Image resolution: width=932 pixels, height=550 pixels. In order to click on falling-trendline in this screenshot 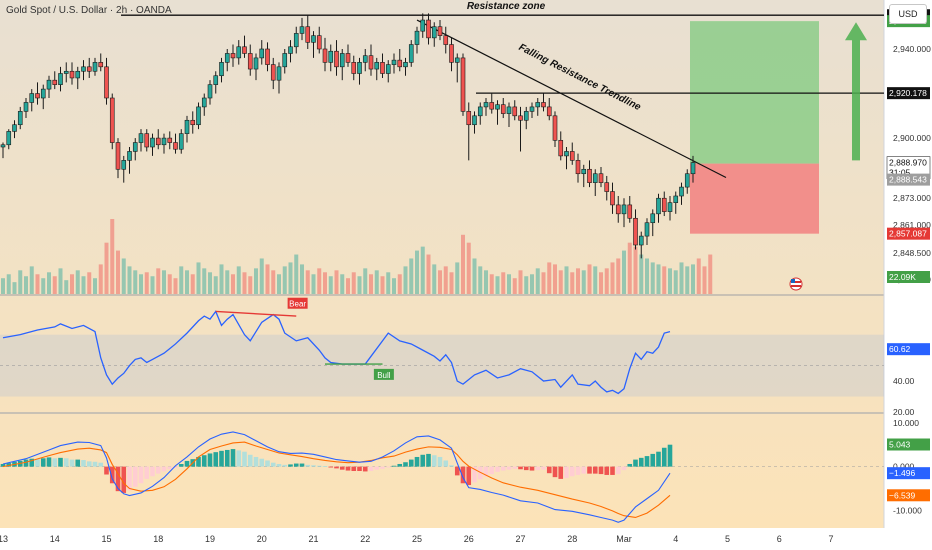, I will do `click(571, 99)`.